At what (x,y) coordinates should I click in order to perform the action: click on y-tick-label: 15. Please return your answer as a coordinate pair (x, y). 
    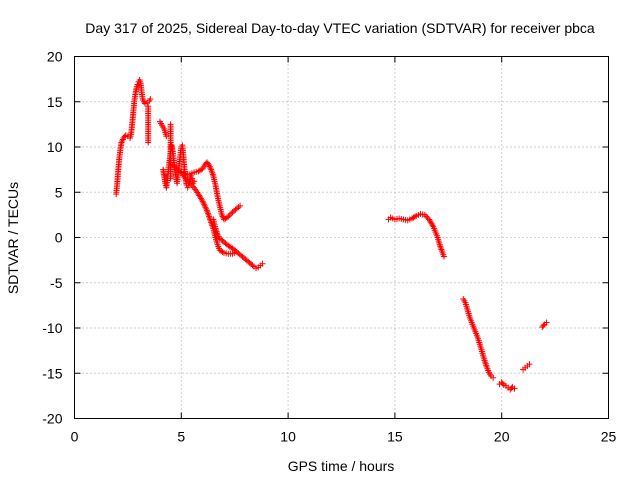
    Looking at the image, I should click on (55, 102).